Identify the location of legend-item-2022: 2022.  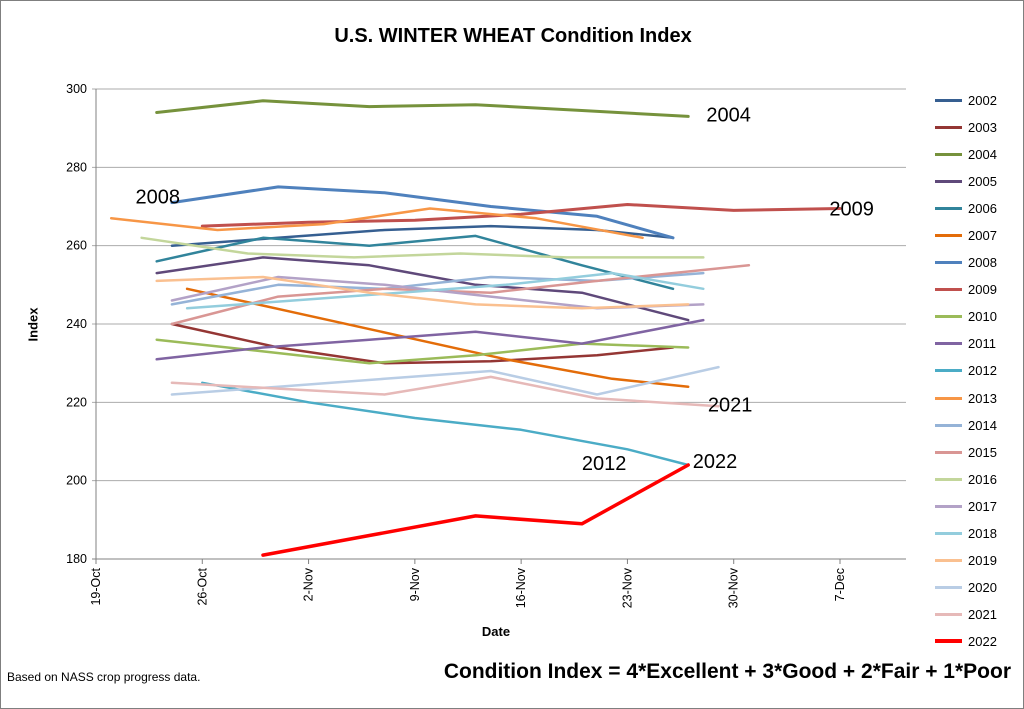
(978, 641).